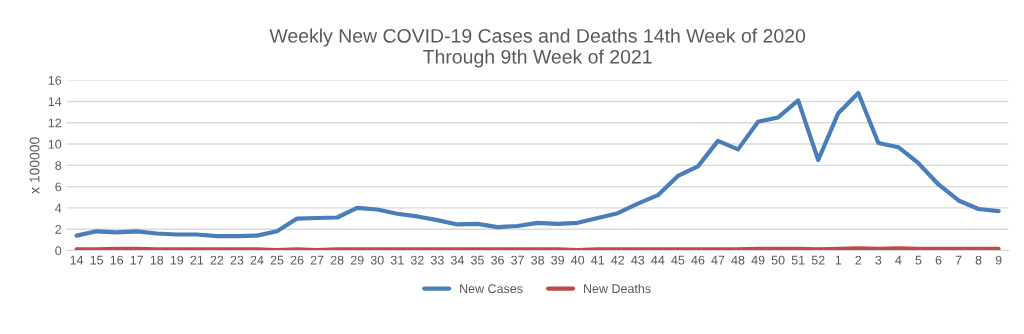 This screenshot has width=1024, height=334. What do you see at coordinates (237, 260) in the screenshot?
I see `x-tick-label: 23` at bounding box center [237, 260].